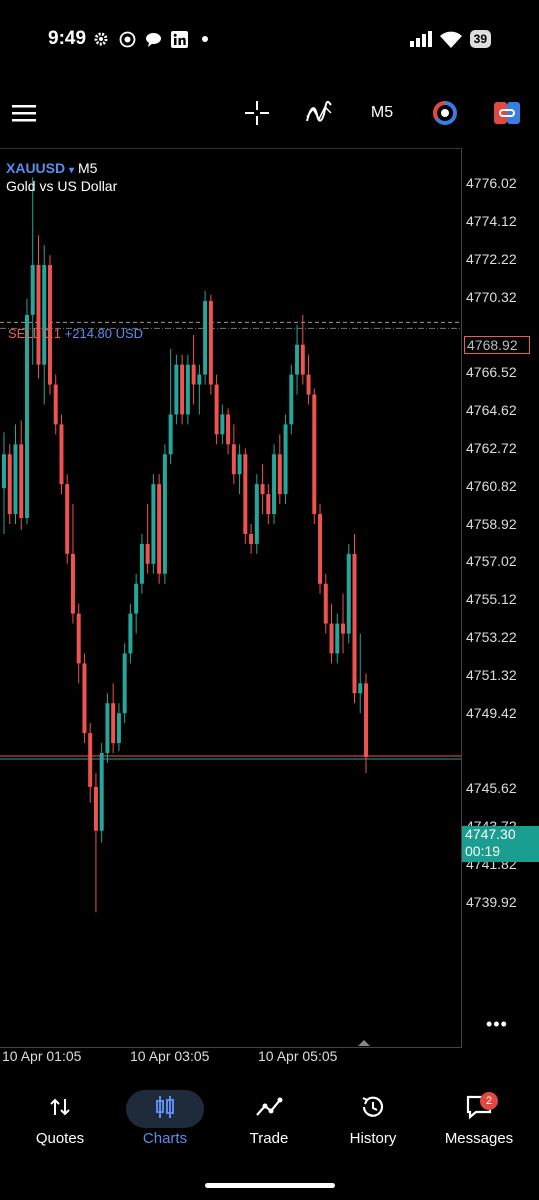 The image size is (539, 1200). I want to click on one-click-trading-button, so click(445, 113).